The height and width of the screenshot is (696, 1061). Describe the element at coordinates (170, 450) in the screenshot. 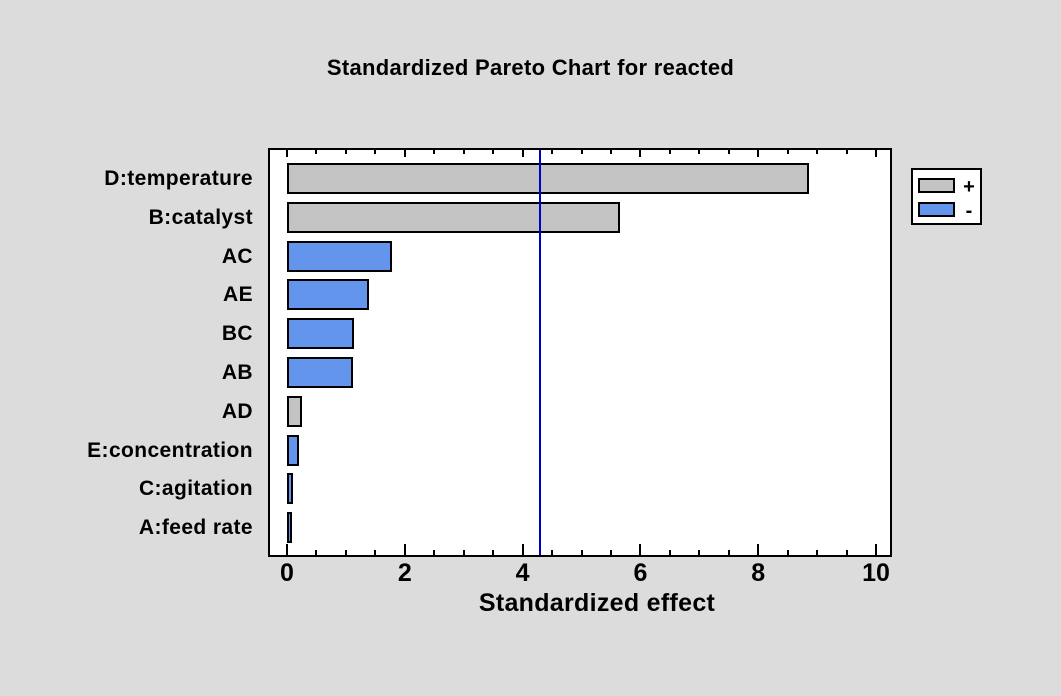

I see `y-axis-label: E:concentration` at that location.